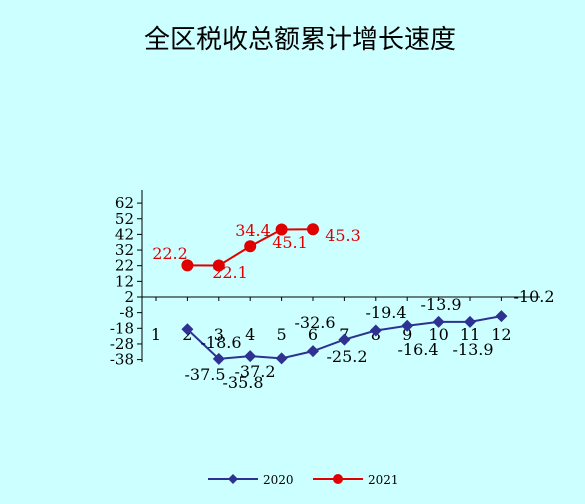 The image size is (585, 504). I want to click on data-label-2021: 22.1, so click(230, 272).